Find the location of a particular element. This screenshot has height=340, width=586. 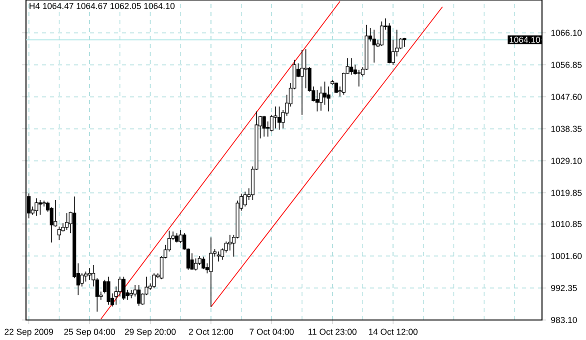

y-tick-label: 1056.85 is located at coordinates (566, 65).